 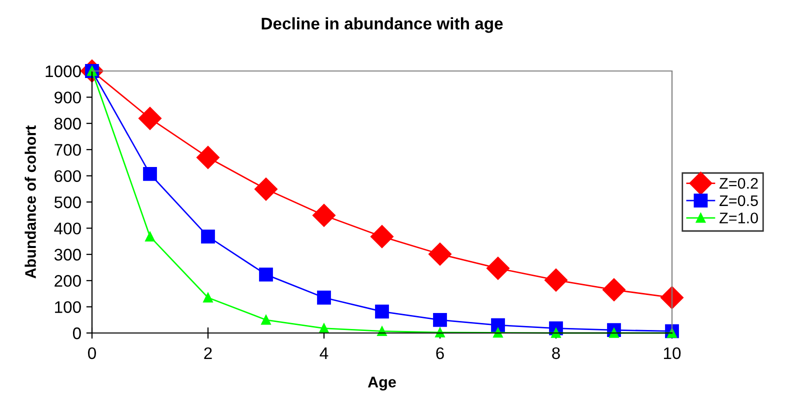 I want to click on y-tick-label: 600, so click(x=67, y=176).